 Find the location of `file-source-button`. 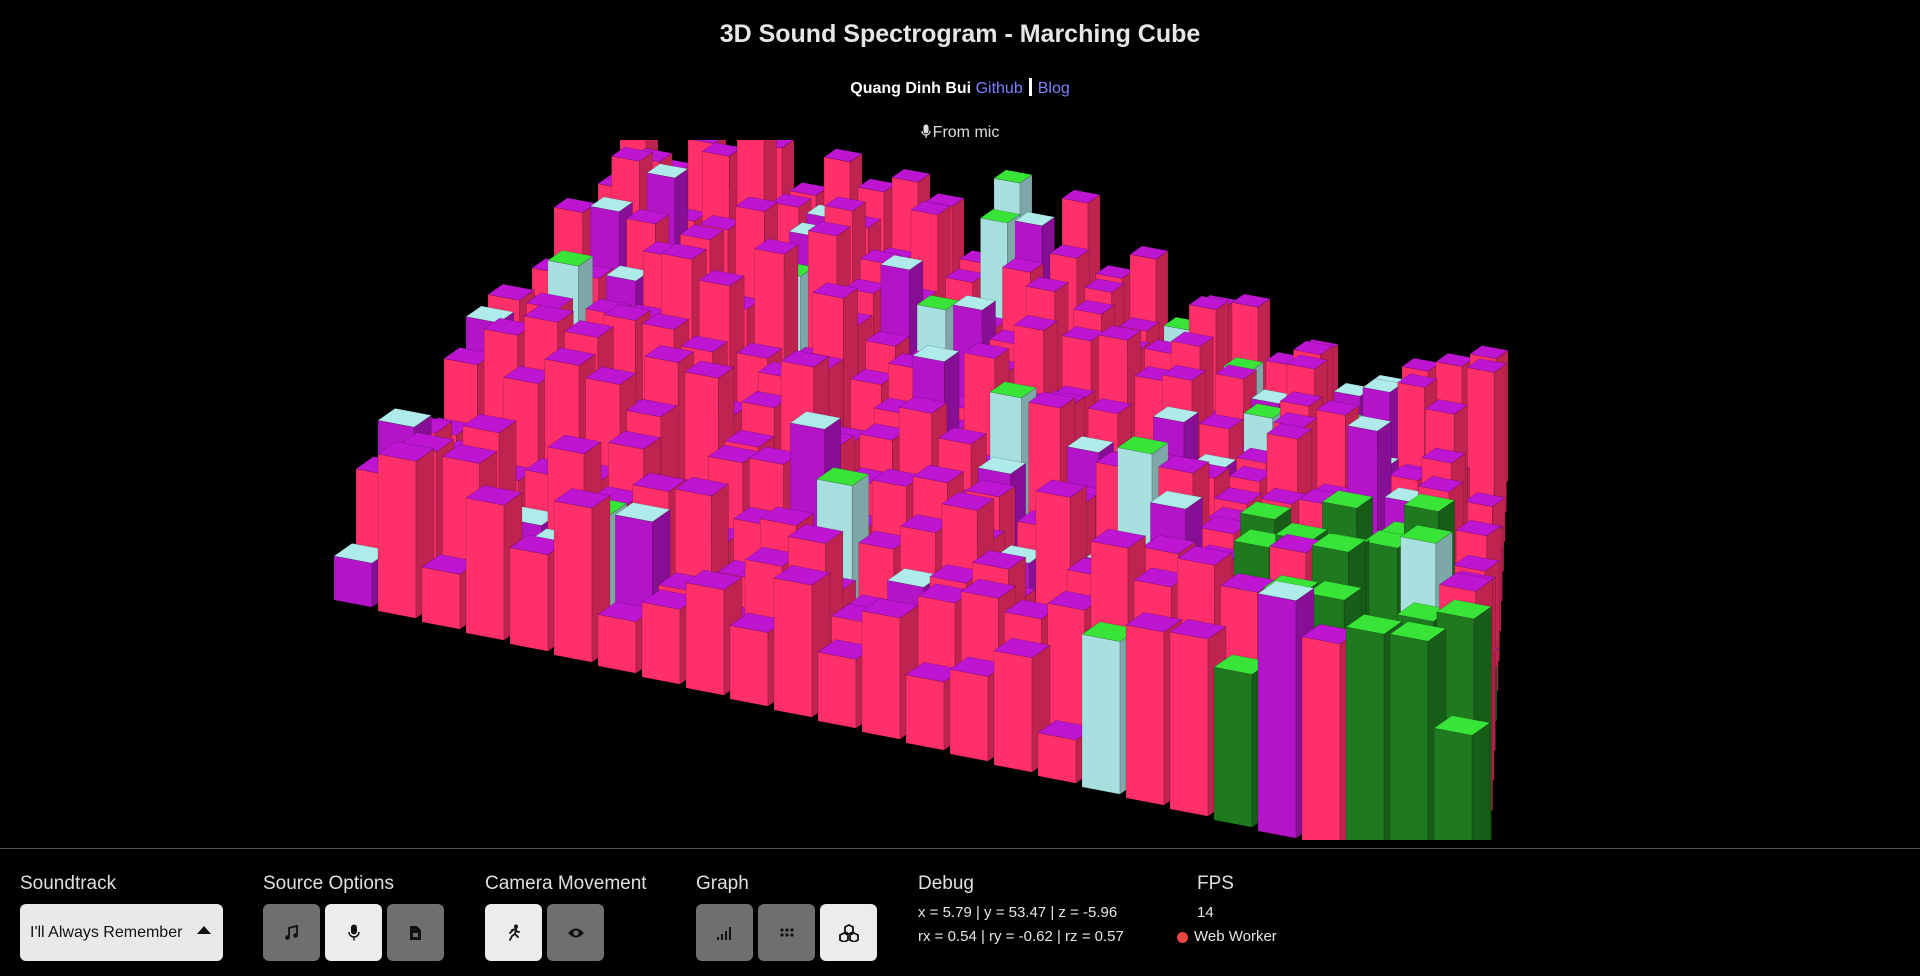

file-source-button is located at coordinates (415, 932).